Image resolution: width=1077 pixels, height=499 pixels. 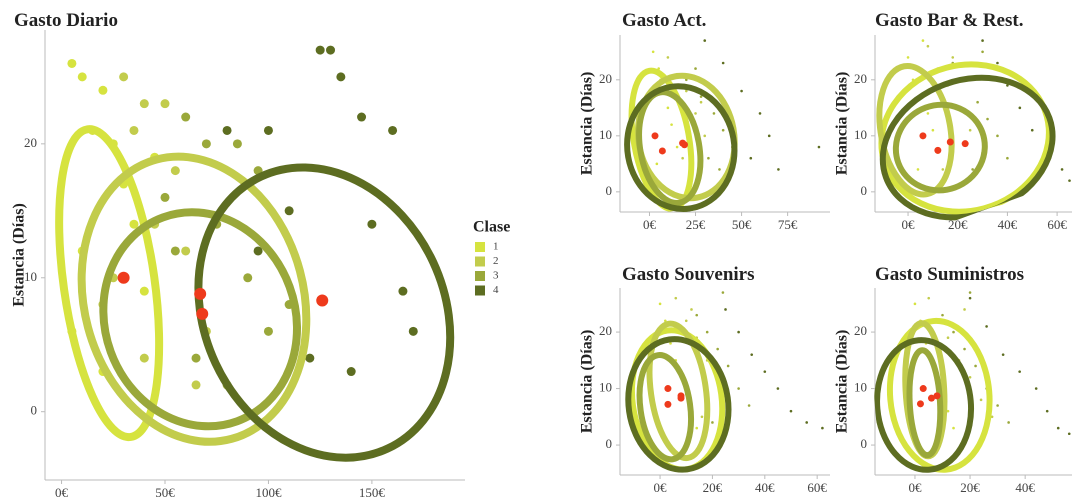 I want to click on points, so click(x=741, y=360).